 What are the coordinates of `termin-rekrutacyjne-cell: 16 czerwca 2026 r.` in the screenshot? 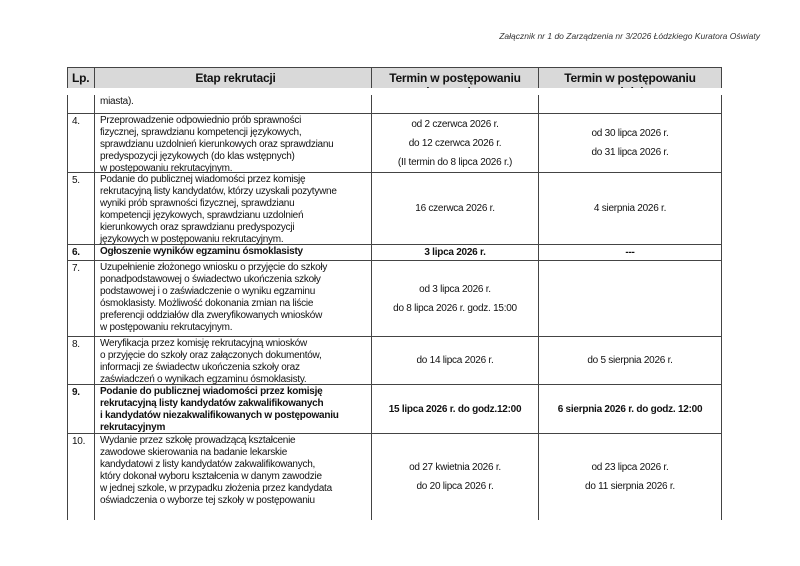 It's located at (454, 208).